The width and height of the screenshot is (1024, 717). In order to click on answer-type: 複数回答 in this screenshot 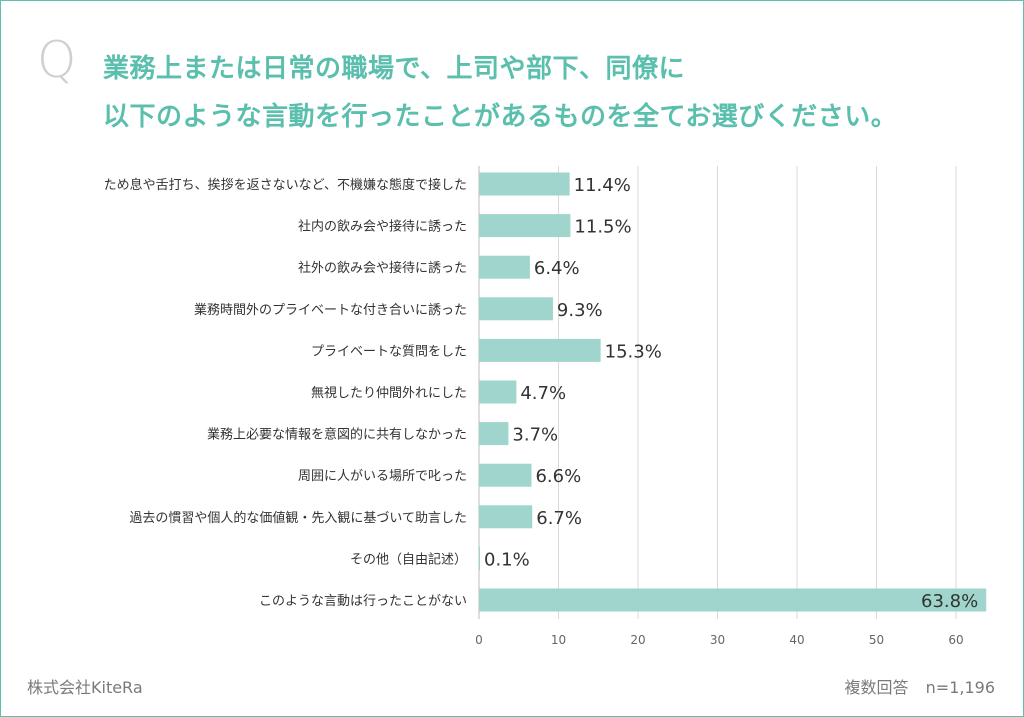, I will do `click(876, 687)`.